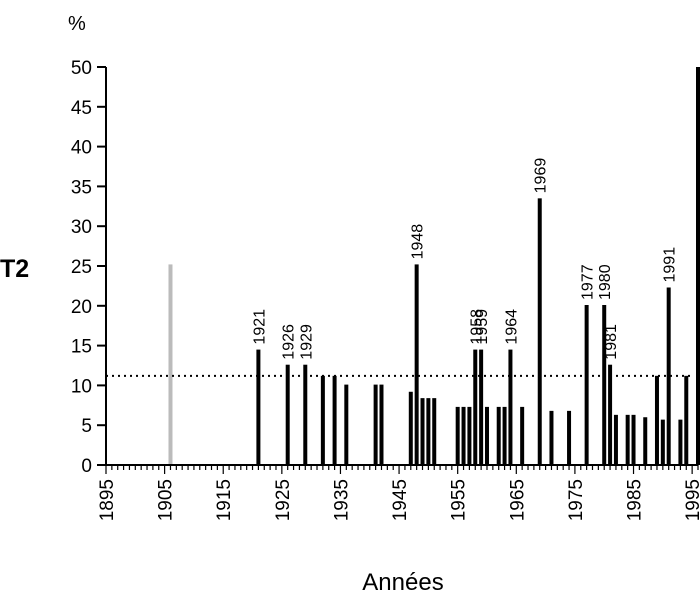 Image resolution: width=700 pixels, height=601 pixels. What do you see at coordinates (656, 420) in the screenshot?
I see `bar-1989` at bounding box center [656, 420].